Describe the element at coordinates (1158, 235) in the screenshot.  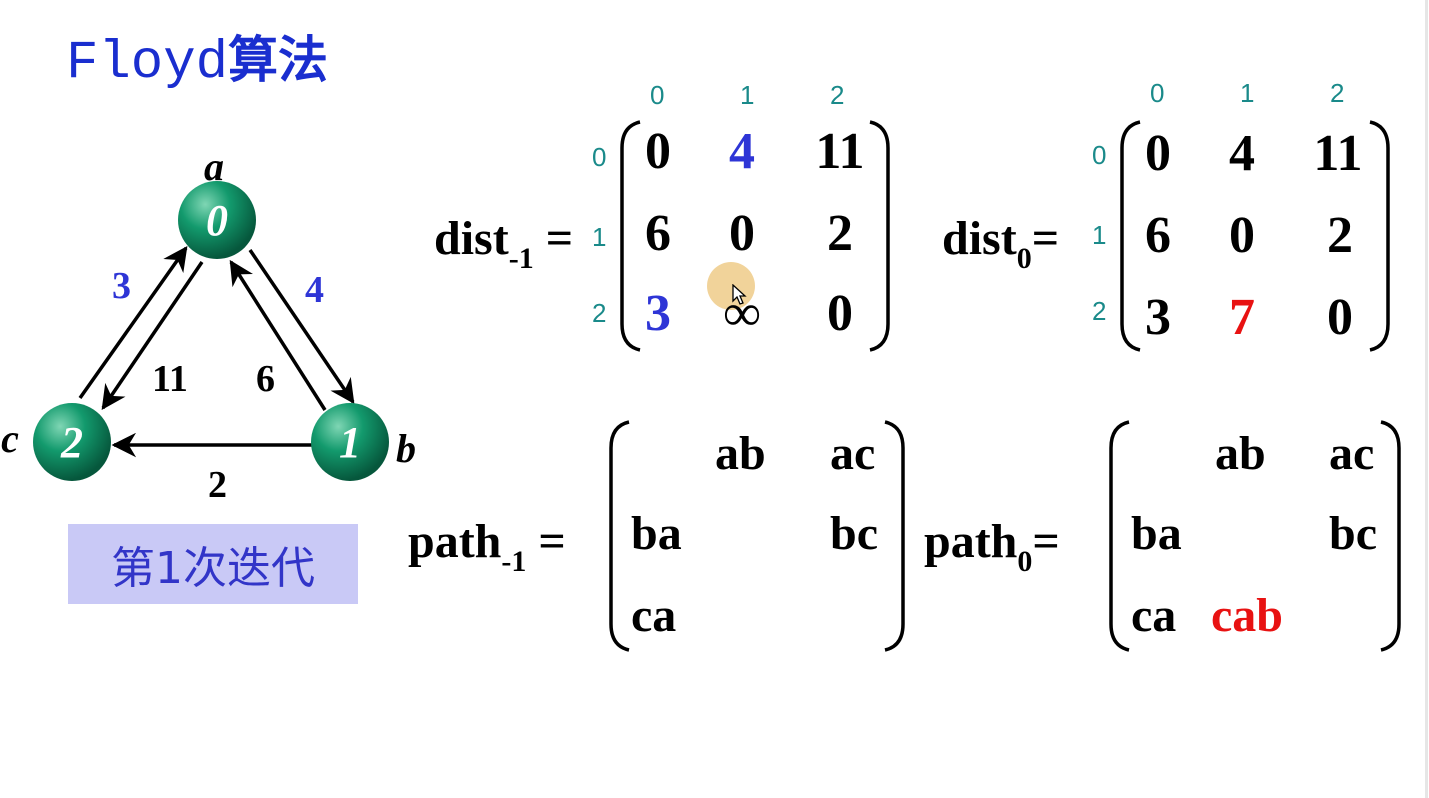
I see `dist-curr-cell-1-0: 6` at that location.